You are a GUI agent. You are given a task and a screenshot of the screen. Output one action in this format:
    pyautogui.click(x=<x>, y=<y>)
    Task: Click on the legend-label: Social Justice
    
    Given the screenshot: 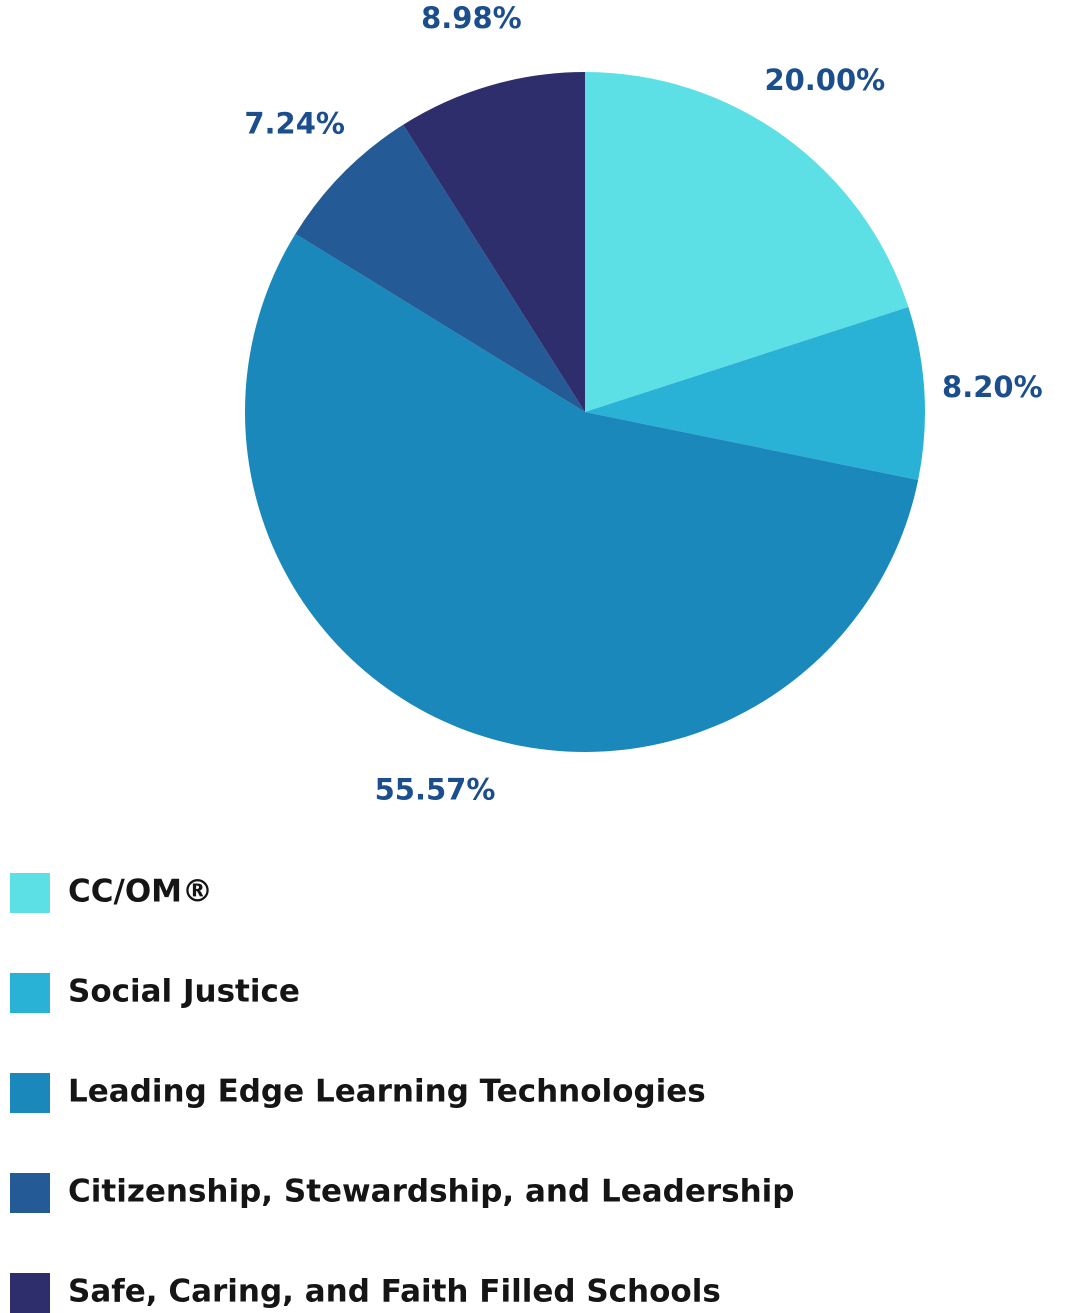 What is the action you would take?
    pyautogui.click(x=184, y=992)
    